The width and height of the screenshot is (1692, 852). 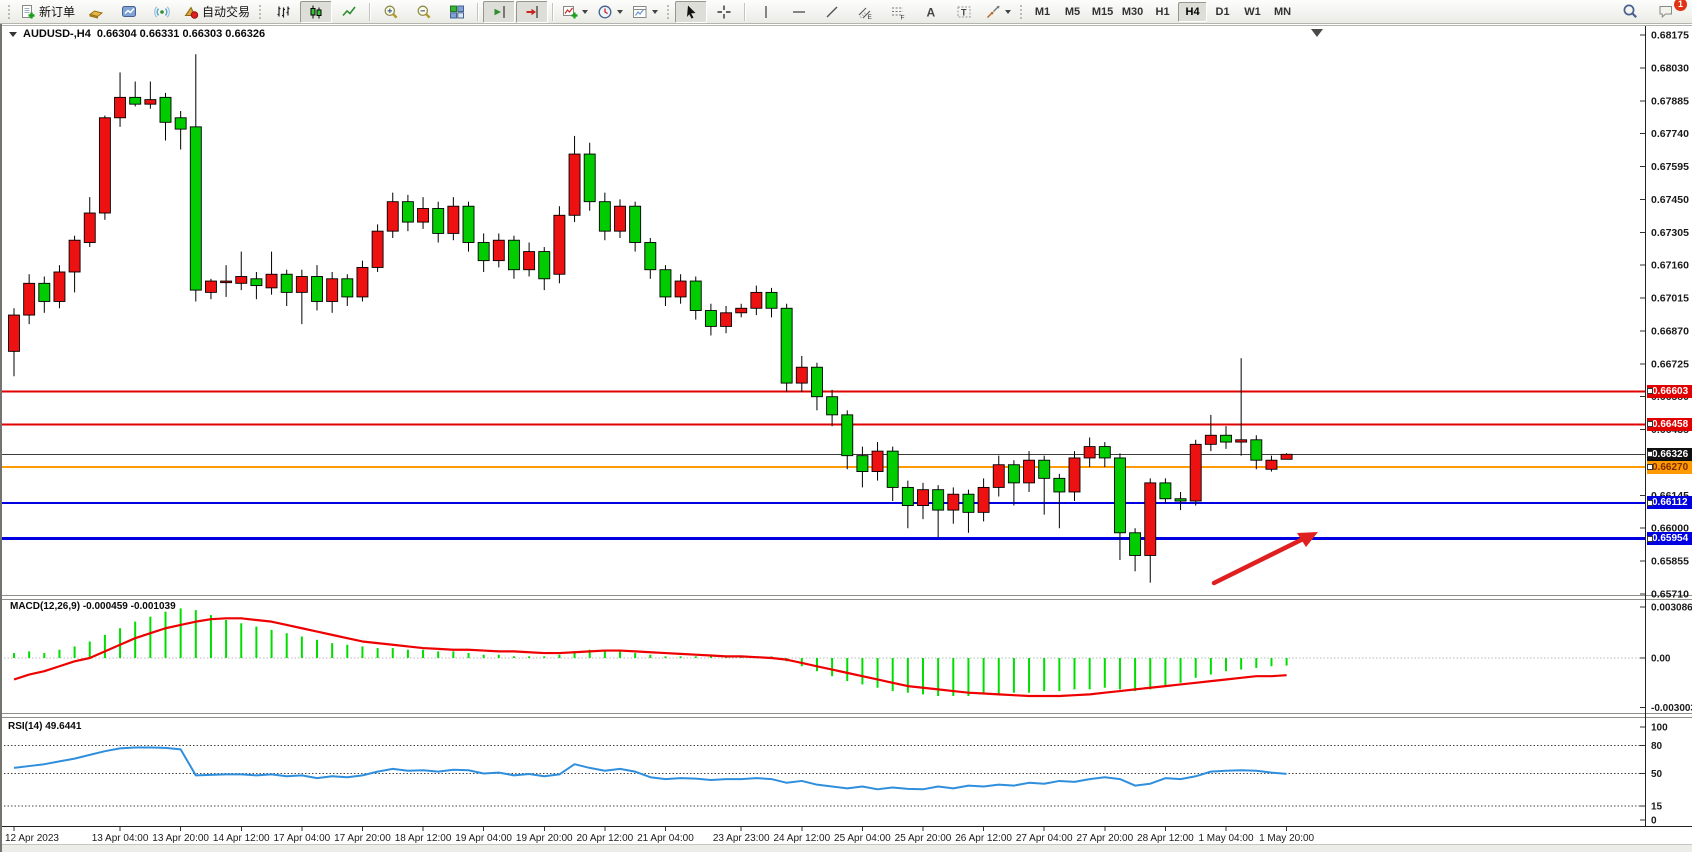 I want to click on market-watch-button, so click(x=96, y=12).